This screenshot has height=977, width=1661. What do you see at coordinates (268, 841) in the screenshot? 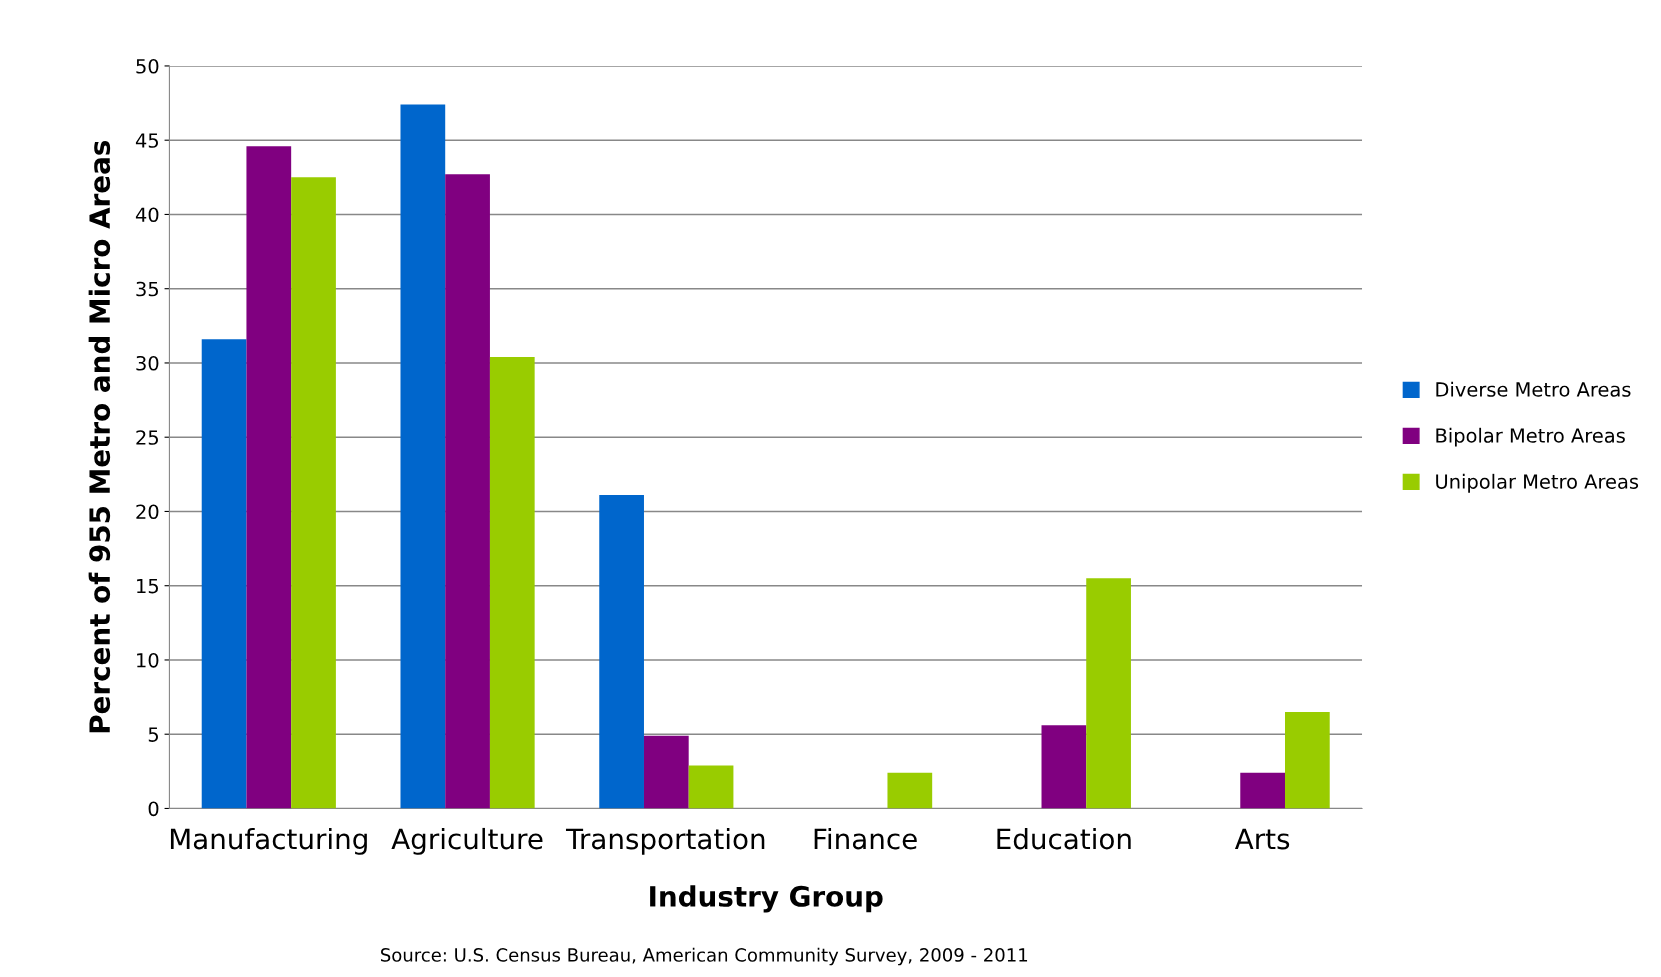
I see `x-tick-label: Manufacturing` at bounding box center [268, 841].